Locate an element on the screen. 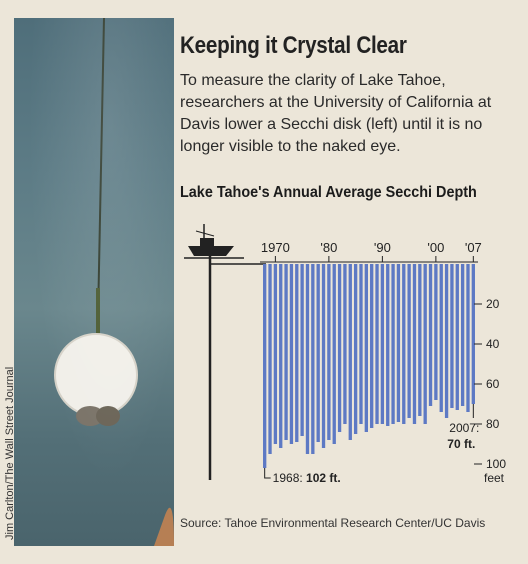  x-tick-label: 1970 is located at coordinates (275, 247).